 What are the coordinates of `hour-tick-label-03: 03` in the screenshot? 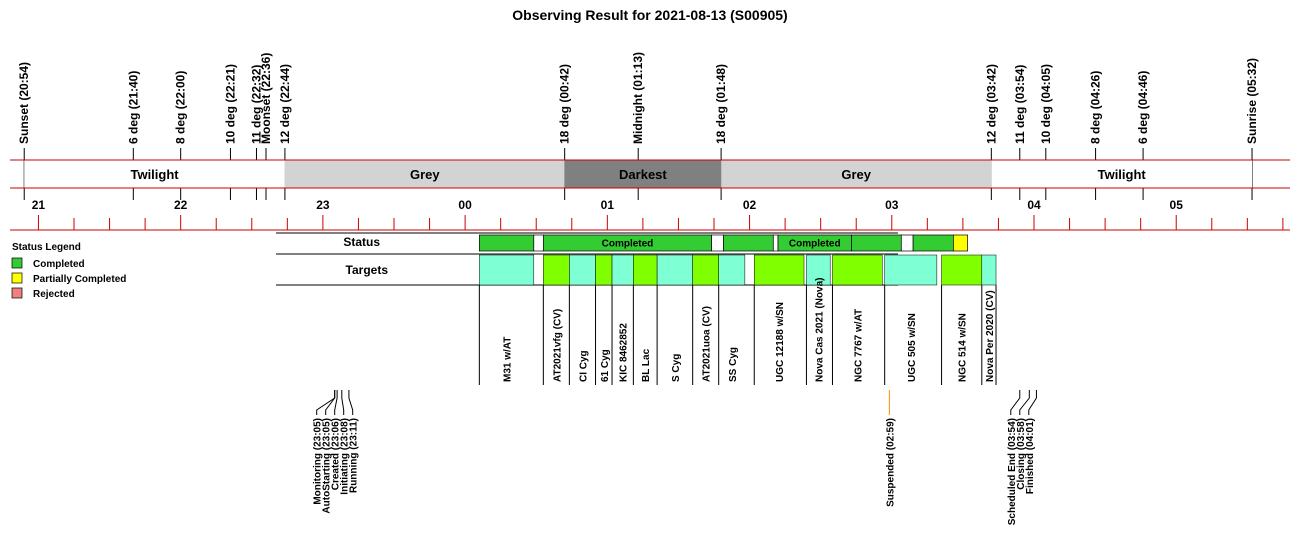 It's located at (892, 205).